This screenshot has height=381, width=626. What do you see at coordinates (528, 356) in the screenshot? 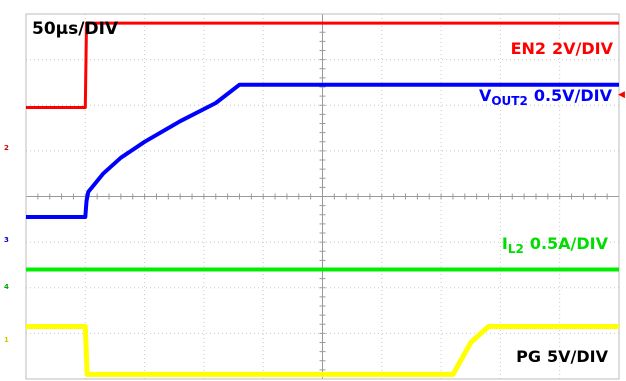
I see `pg-label-main: PG` at bounding box center [528, 356].